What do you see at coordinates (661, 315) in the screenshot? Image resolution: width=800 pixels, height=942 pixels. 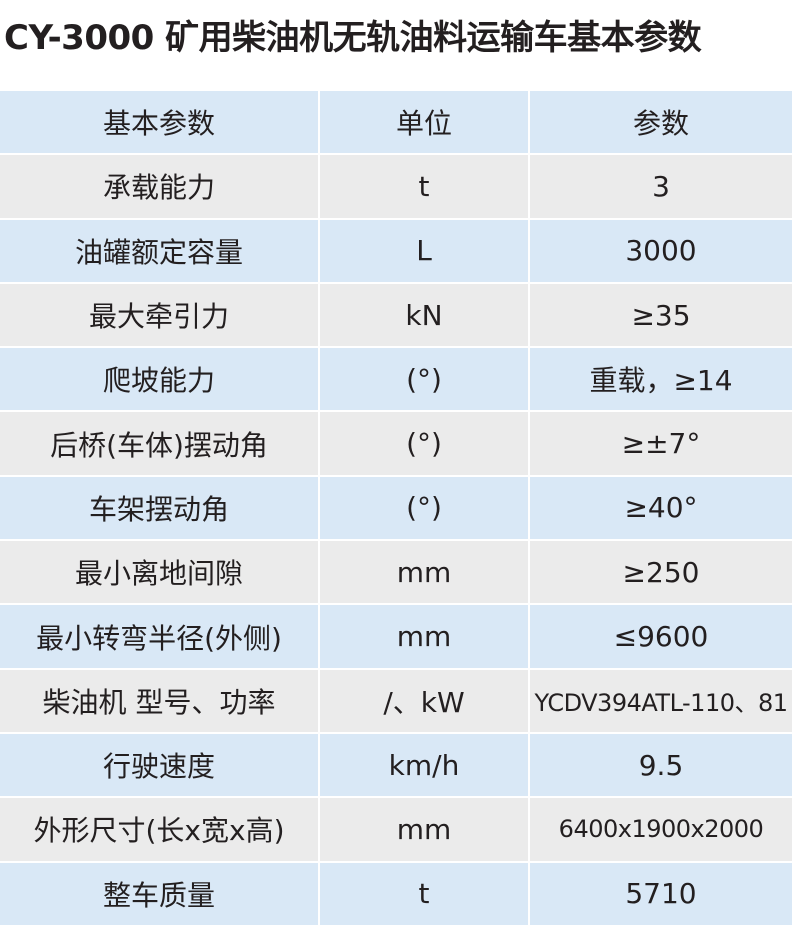 I see `cell-value: ≥35` at bounding box center [661, 315].